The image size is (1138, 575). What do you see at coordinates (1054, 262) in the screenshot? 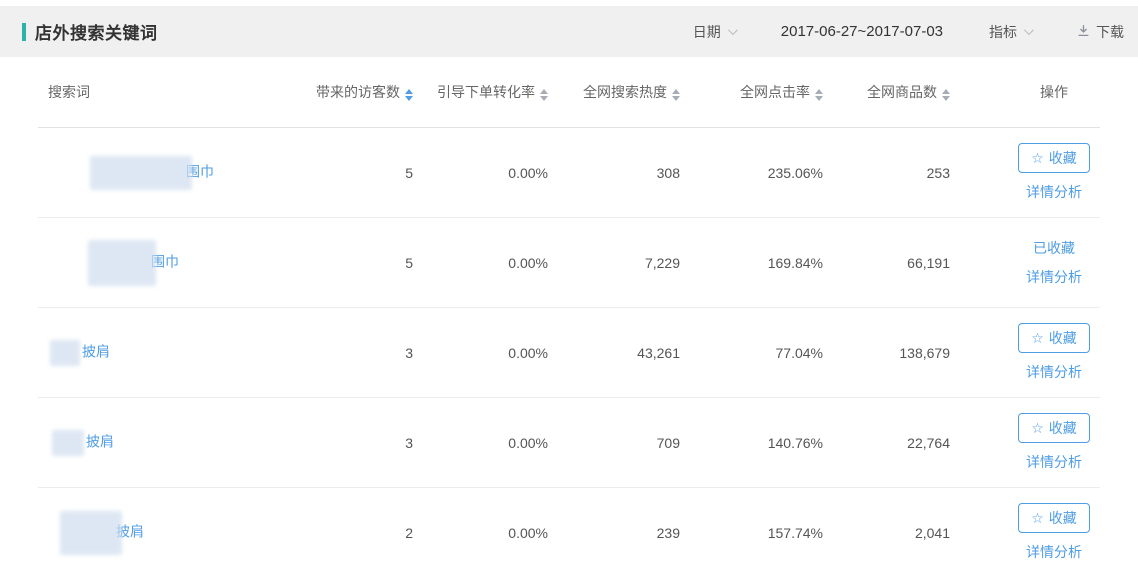
I see `operation-actions: 已收藏 详情分析` at bounding box center [1054, 262].